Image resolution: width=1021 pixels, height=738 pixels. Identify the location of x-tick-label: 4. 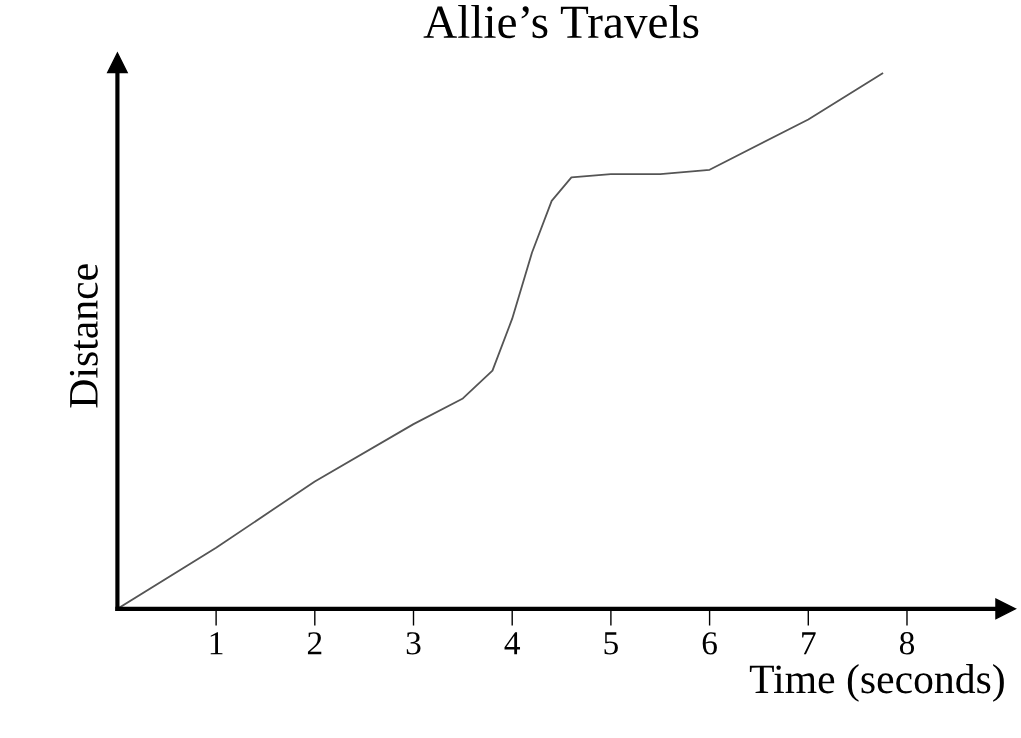
(512, 643).